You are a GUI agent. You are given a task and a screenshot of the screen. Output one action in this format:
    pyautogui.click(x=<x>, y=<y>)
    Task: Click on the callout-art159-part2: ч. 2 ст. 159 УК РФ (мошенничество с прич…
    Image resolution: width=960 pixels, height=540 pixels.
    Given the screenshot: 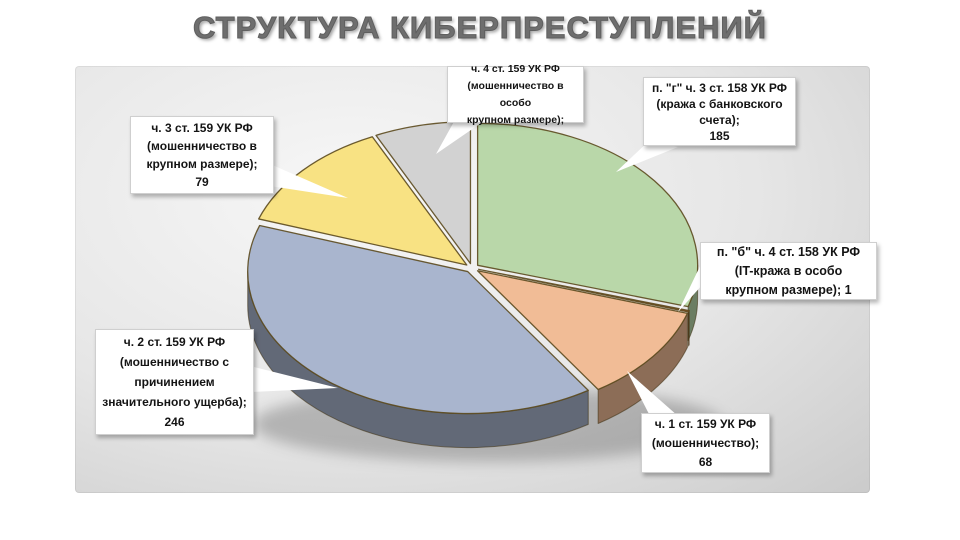 What is the action you would take?
    pyautogui.click(x=174, y=382)
    